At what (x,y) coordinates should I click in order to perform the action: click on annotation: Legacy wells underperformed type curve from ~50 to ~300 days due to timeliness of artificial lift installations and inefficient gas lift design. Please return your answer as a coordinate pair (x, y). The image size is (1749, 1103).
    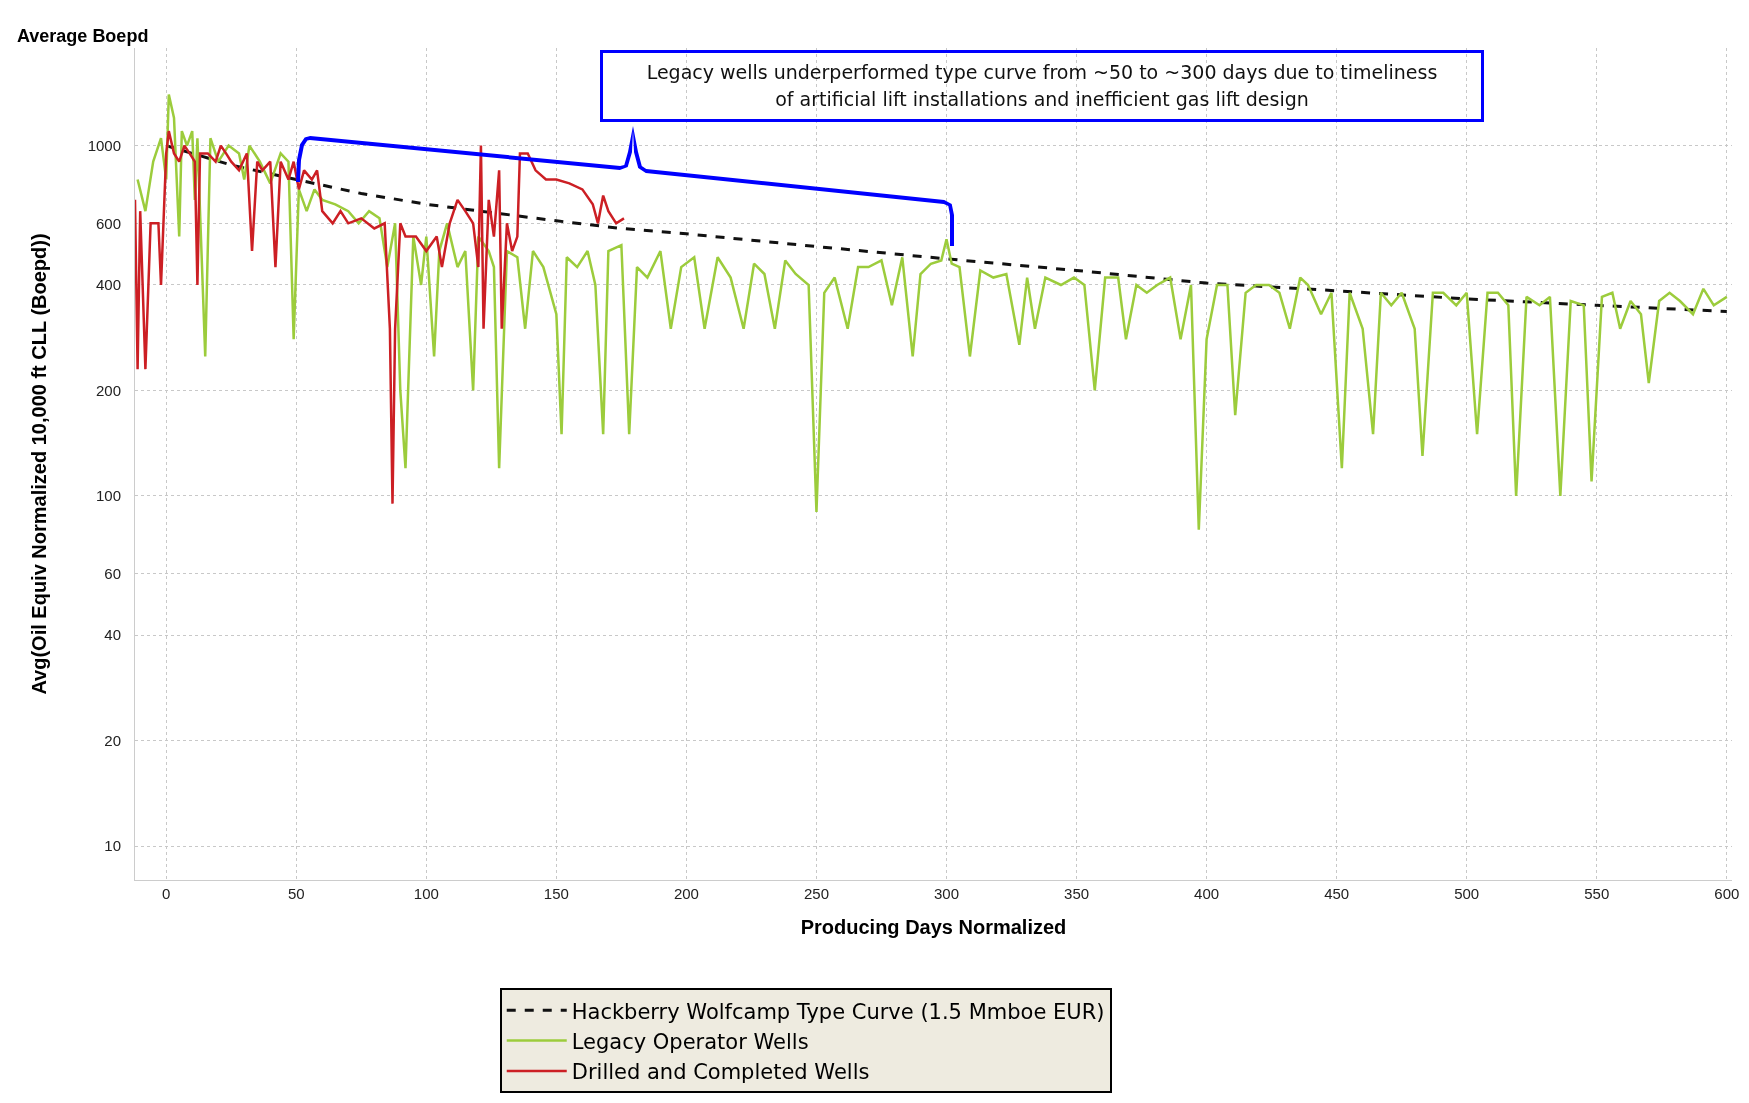
    Looking at the image, I should click on (1042, 86).